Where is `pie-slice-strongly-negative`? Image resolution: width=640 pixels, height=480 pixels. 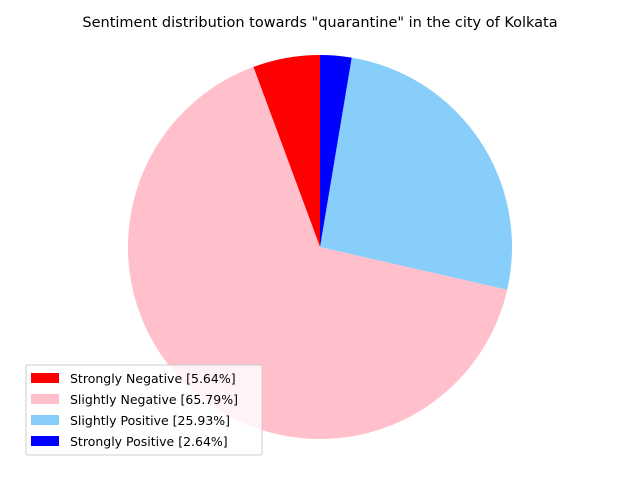 pie-slice-strongly-negative is located at coordinates (286, 151).